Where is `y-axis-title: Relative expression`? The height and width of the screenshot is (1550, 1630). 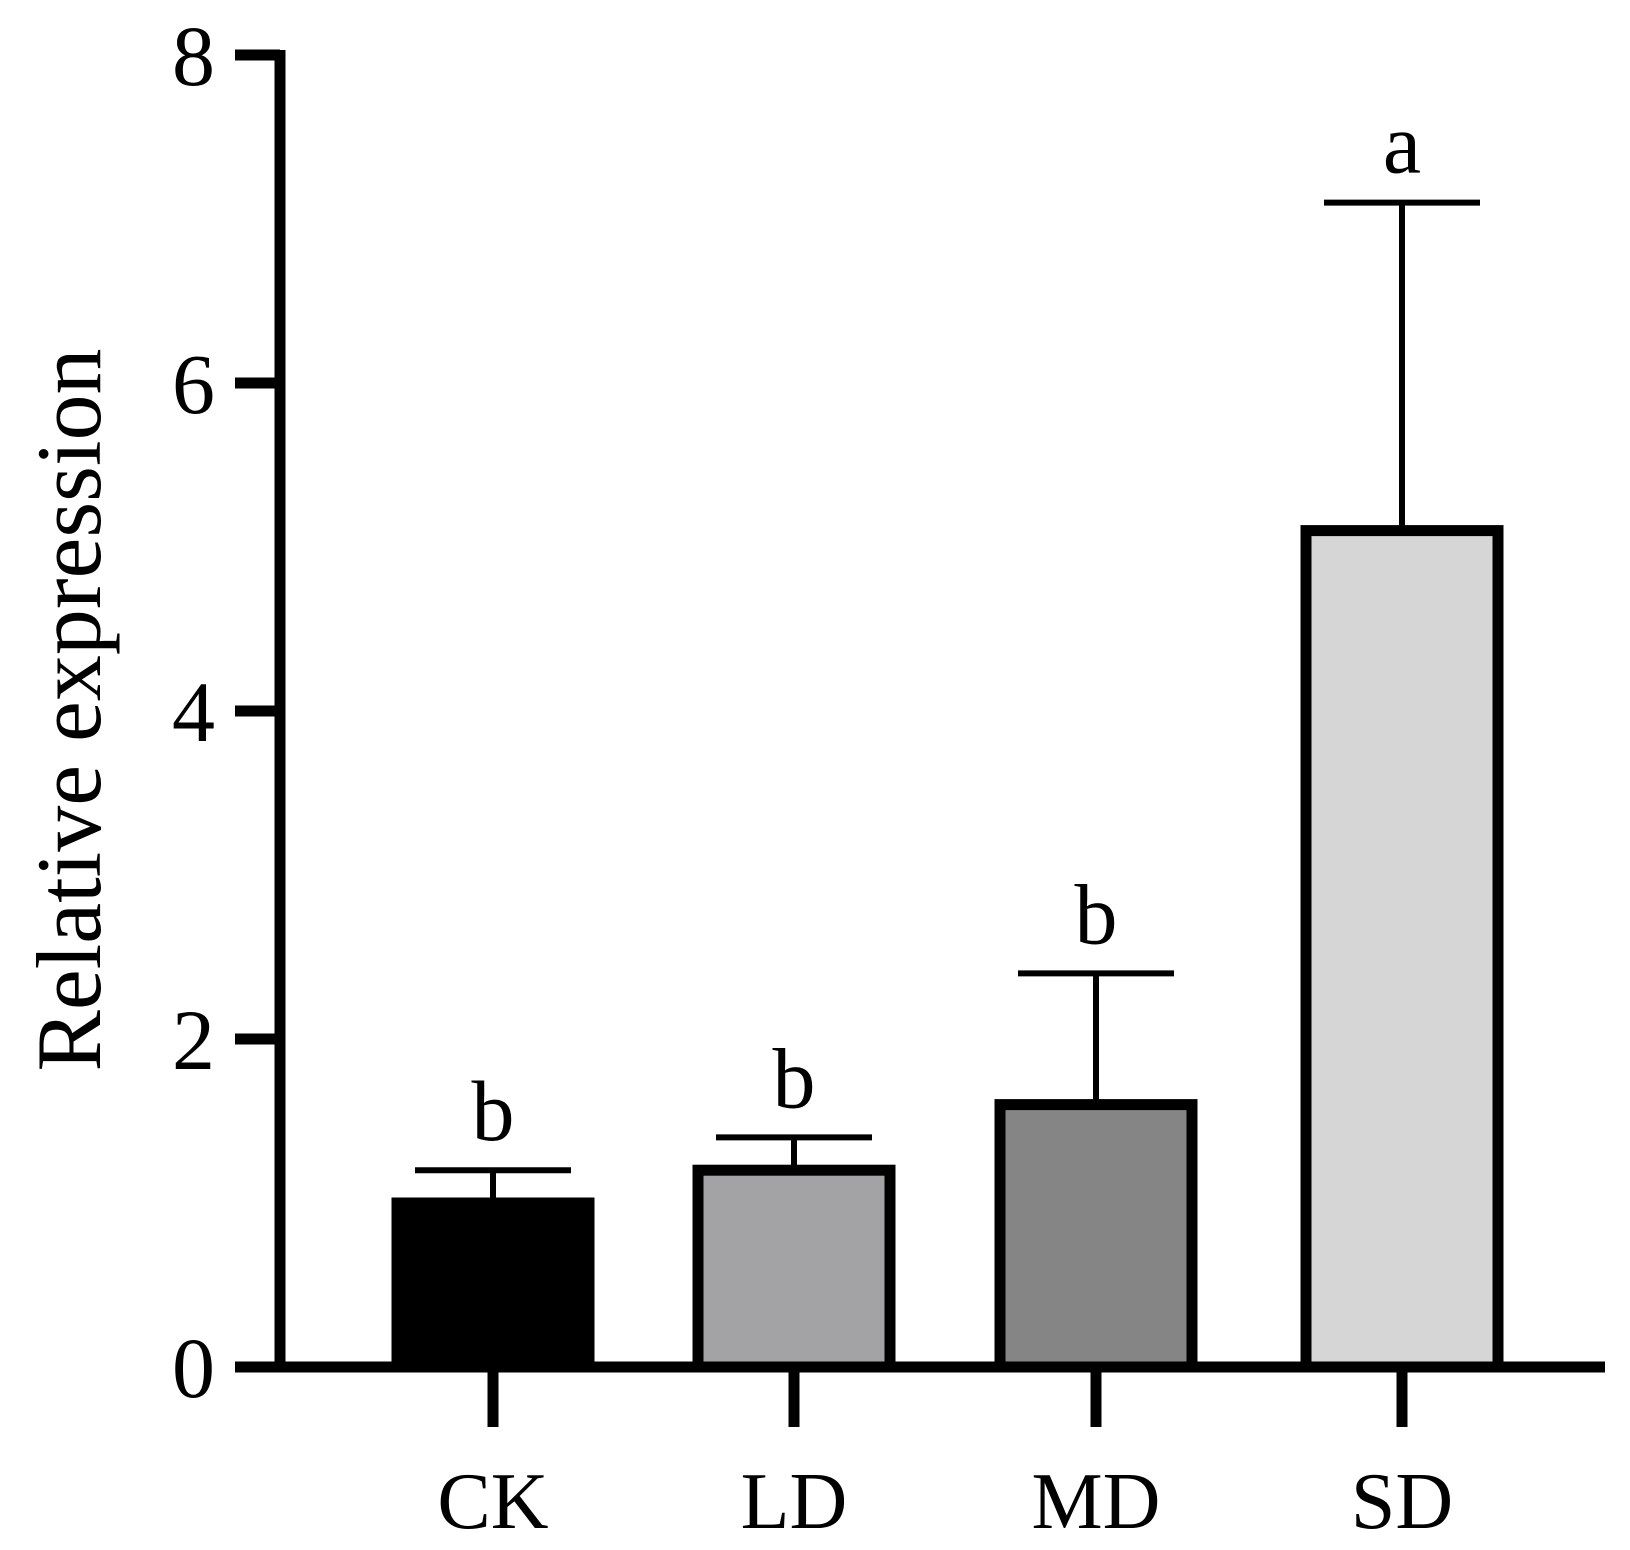
y-axis-title: Relative expression is located at coordinates (69, 709).